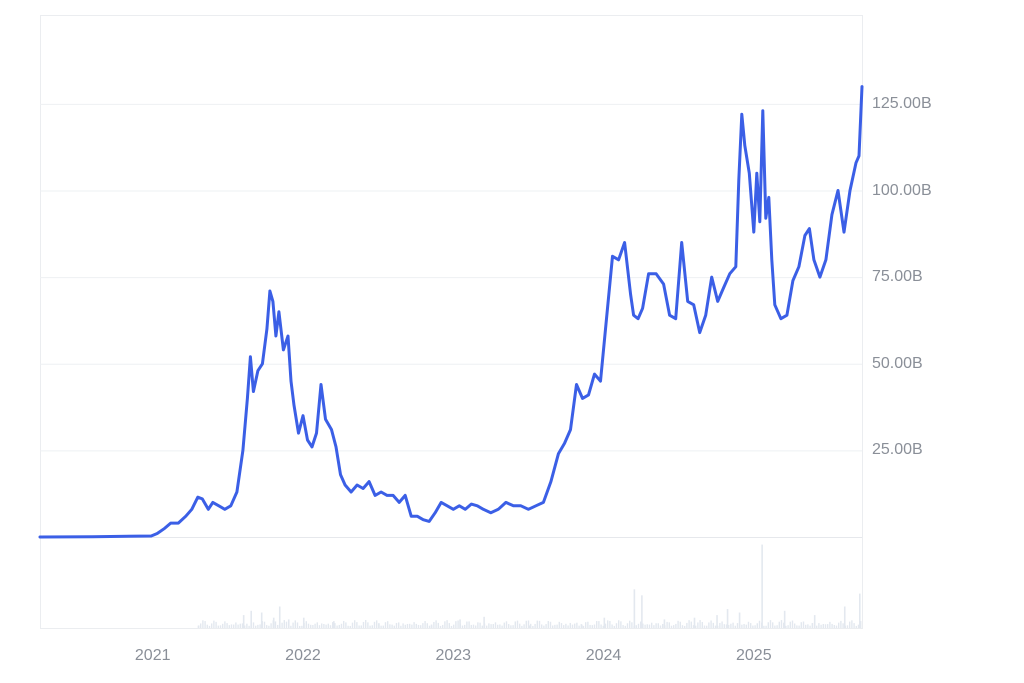 The height and width of the screenshot is (683, 1024). I want to click on y-tick-label: 50.00B, so click(897, 363).